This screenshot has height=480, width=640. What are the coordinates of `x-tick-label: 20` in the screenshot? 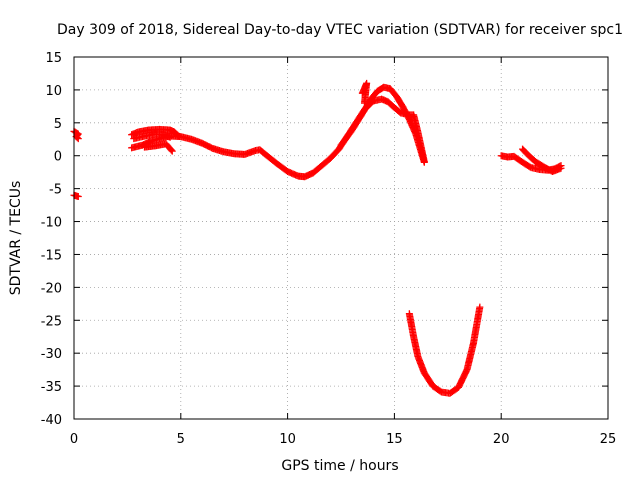 It's located at (501, 439).